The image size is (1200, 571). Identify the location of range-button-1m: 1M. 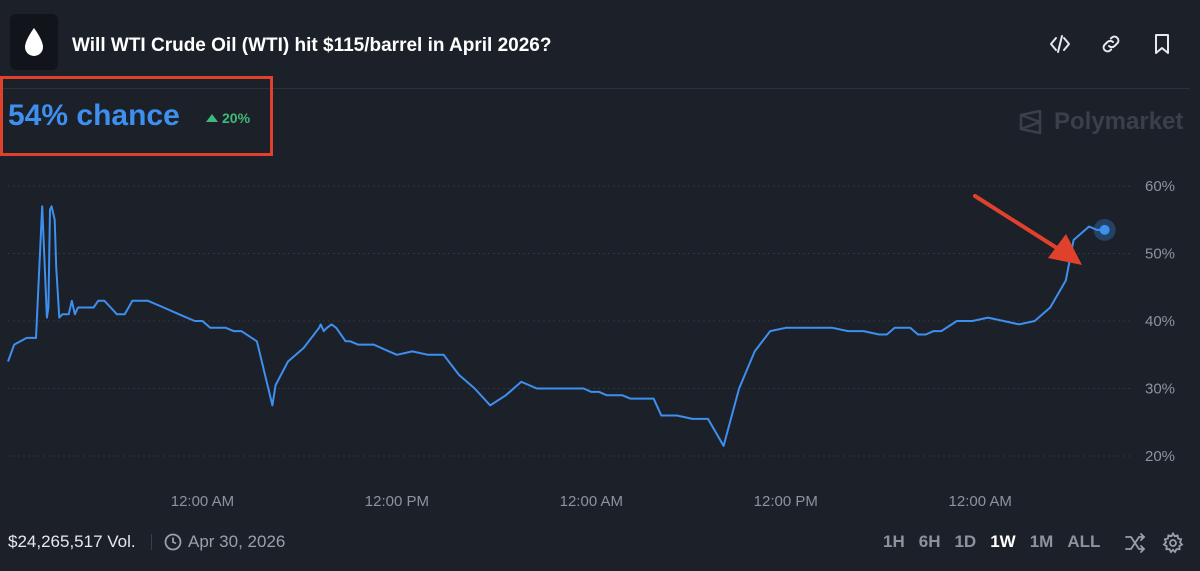
(1041, 541).